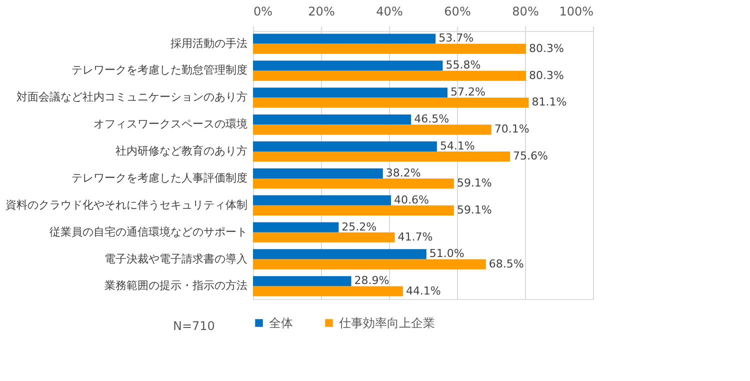  I want to click on x-tick-label: 40%, so click(389, 11).